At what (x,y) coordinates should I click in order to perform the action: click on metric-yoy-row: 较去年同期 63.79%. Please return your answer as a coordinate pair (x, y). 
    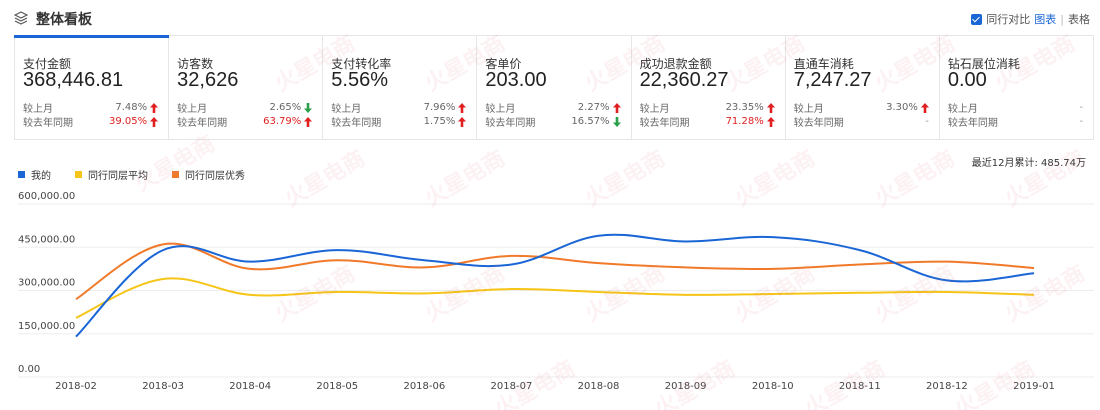
    Looking at the image, I should click on (245, 121).